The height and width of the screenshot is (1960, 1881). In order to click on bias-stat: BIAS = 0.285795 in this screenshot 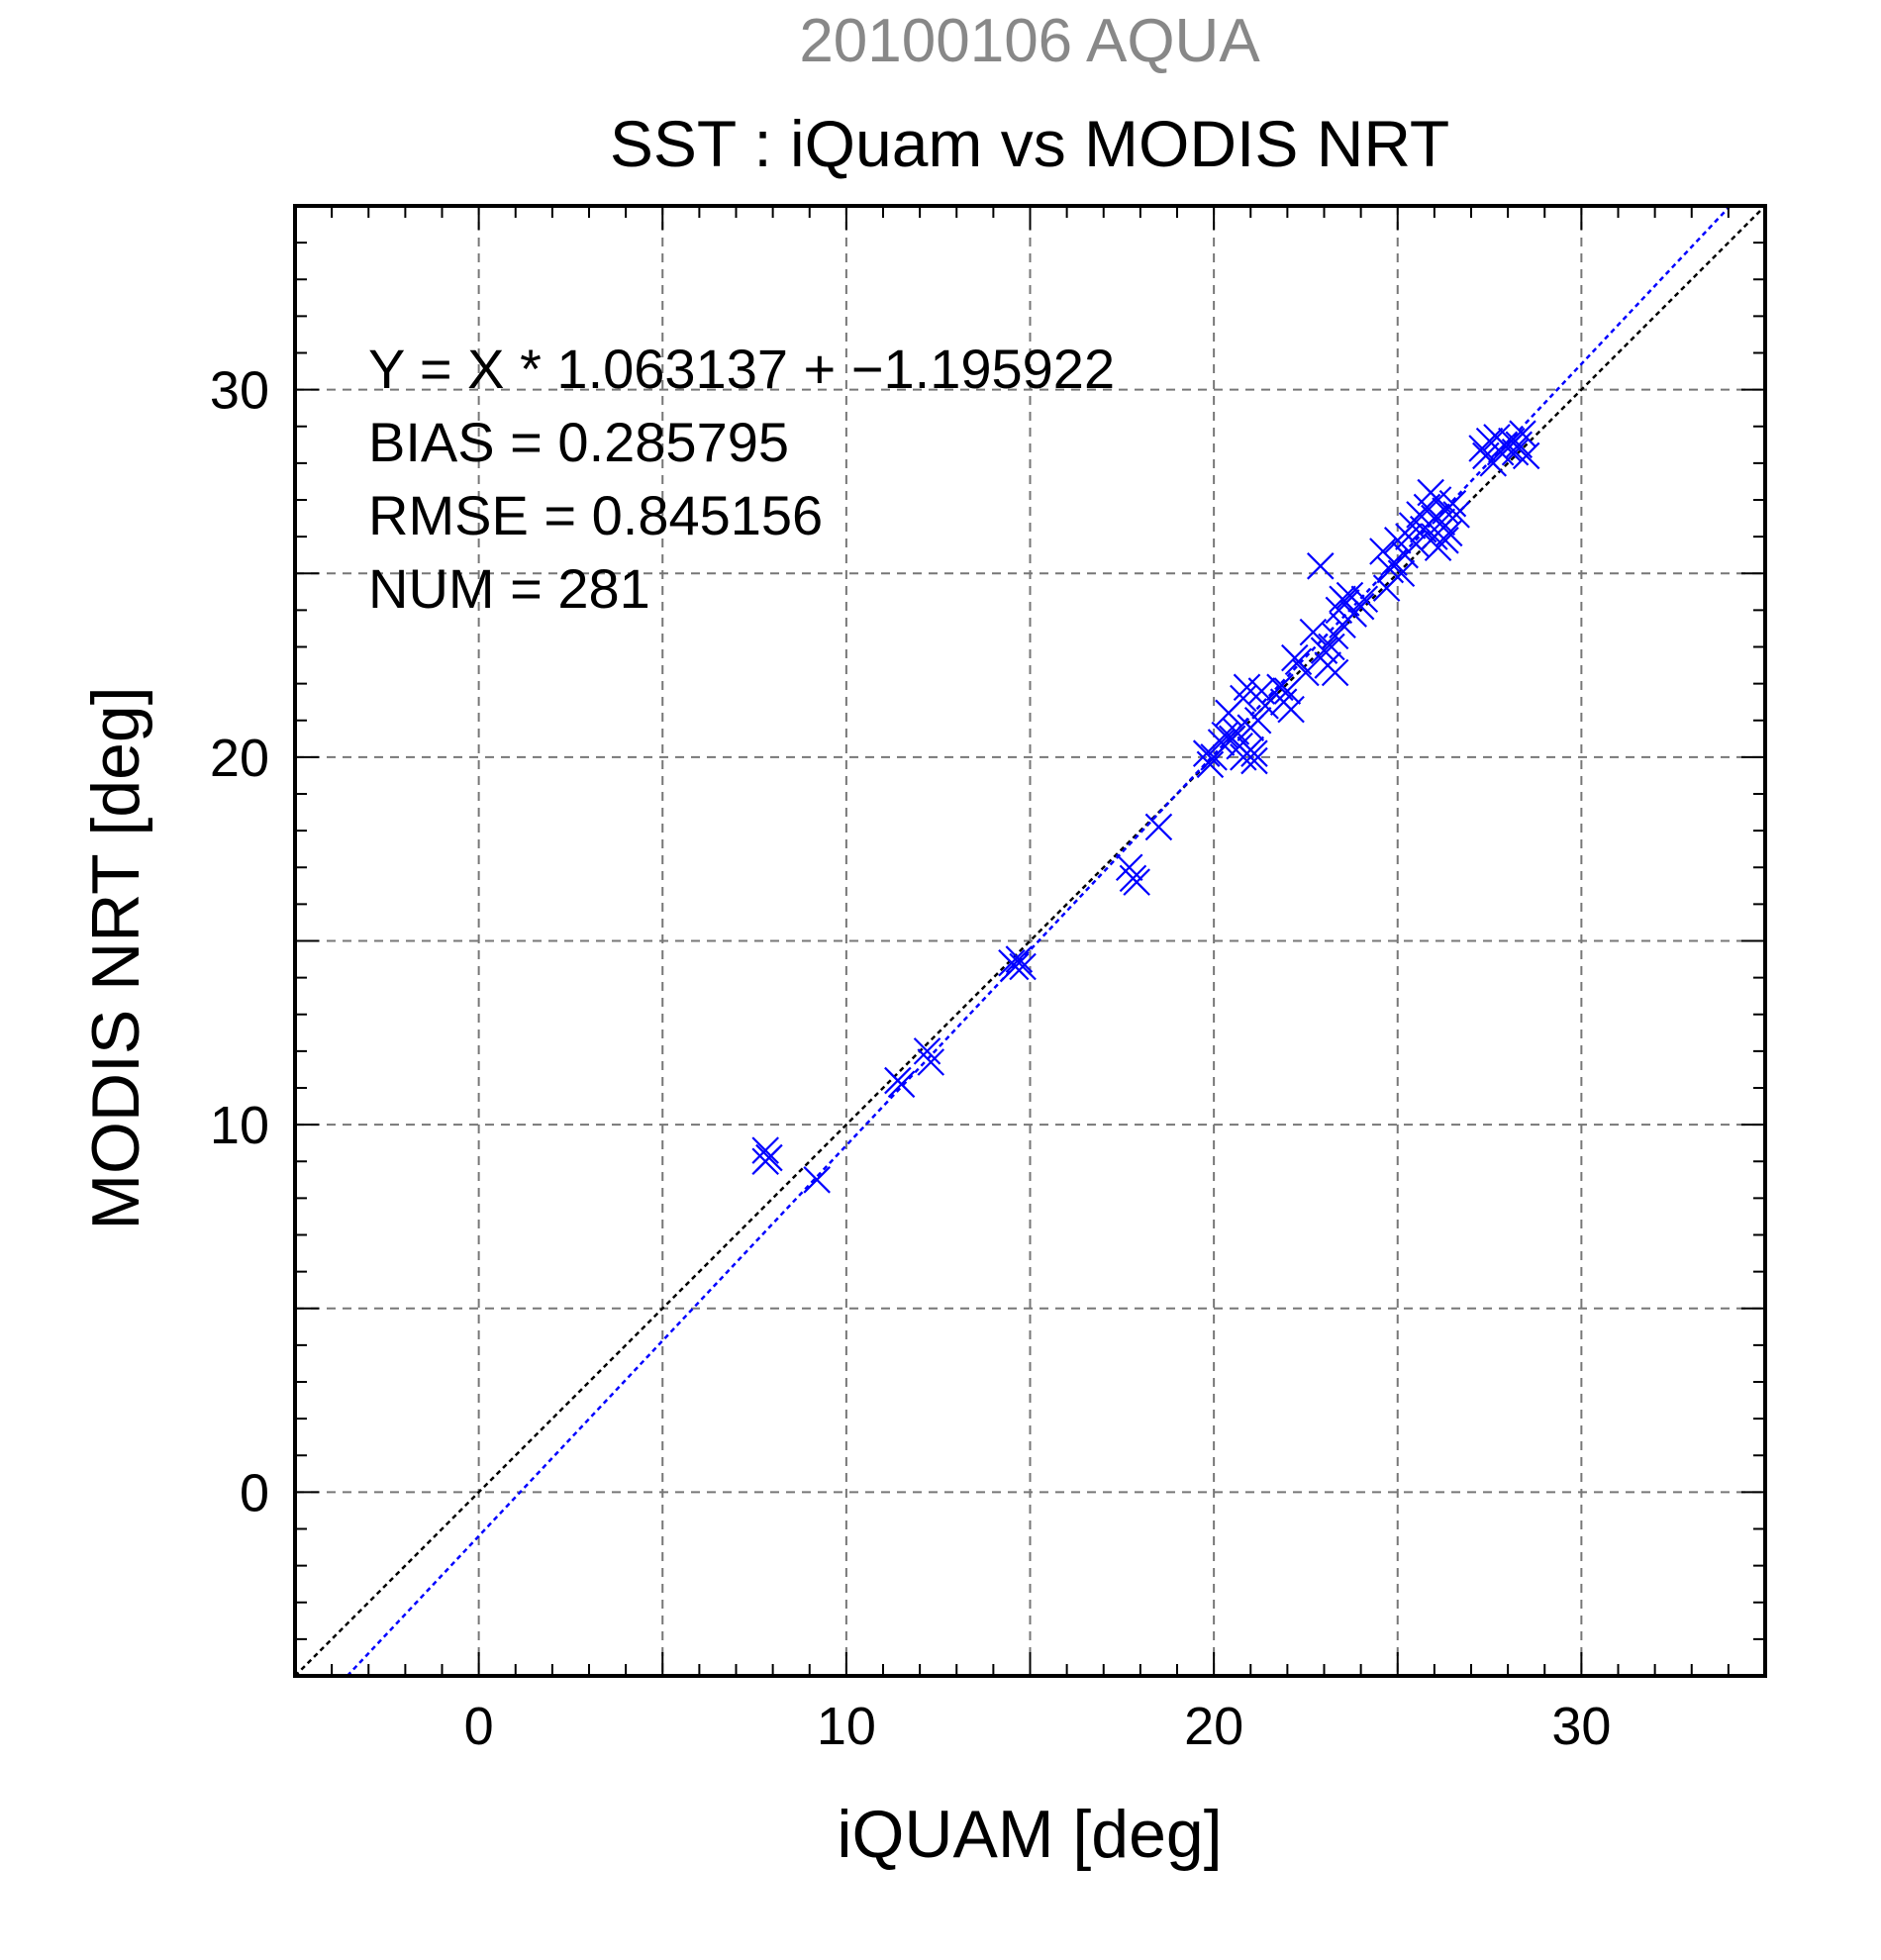, I will do `click(579, 442)`.